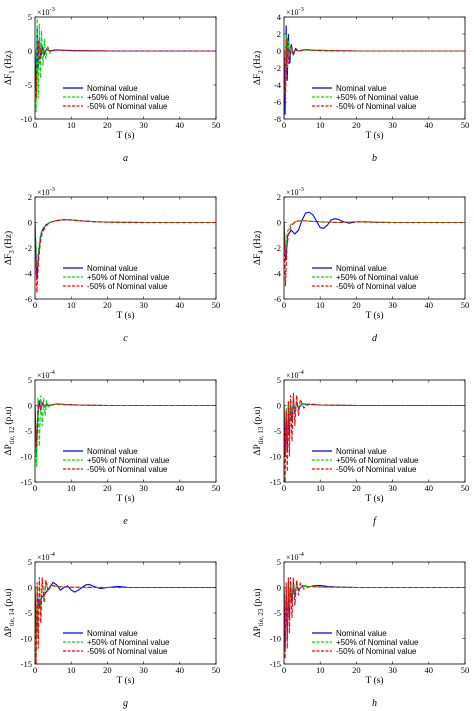 The width and height of the screenshot is (474, 711). What do you see at coordinates (9, 248) in the screenshot?
I see `y-axis-label: ΔF3(Hz)` at bounding box center [9, 248].